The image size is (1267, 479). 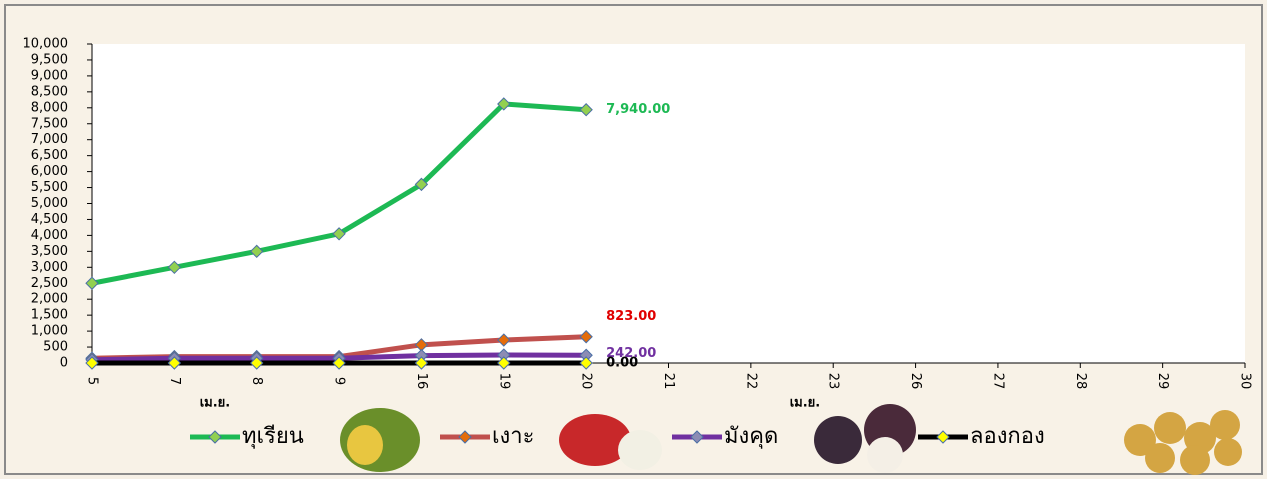 What do you see at coordinates (631, 316) in the screenshot?
I see `data-label: 823.00` at bounding box center [631, 316].